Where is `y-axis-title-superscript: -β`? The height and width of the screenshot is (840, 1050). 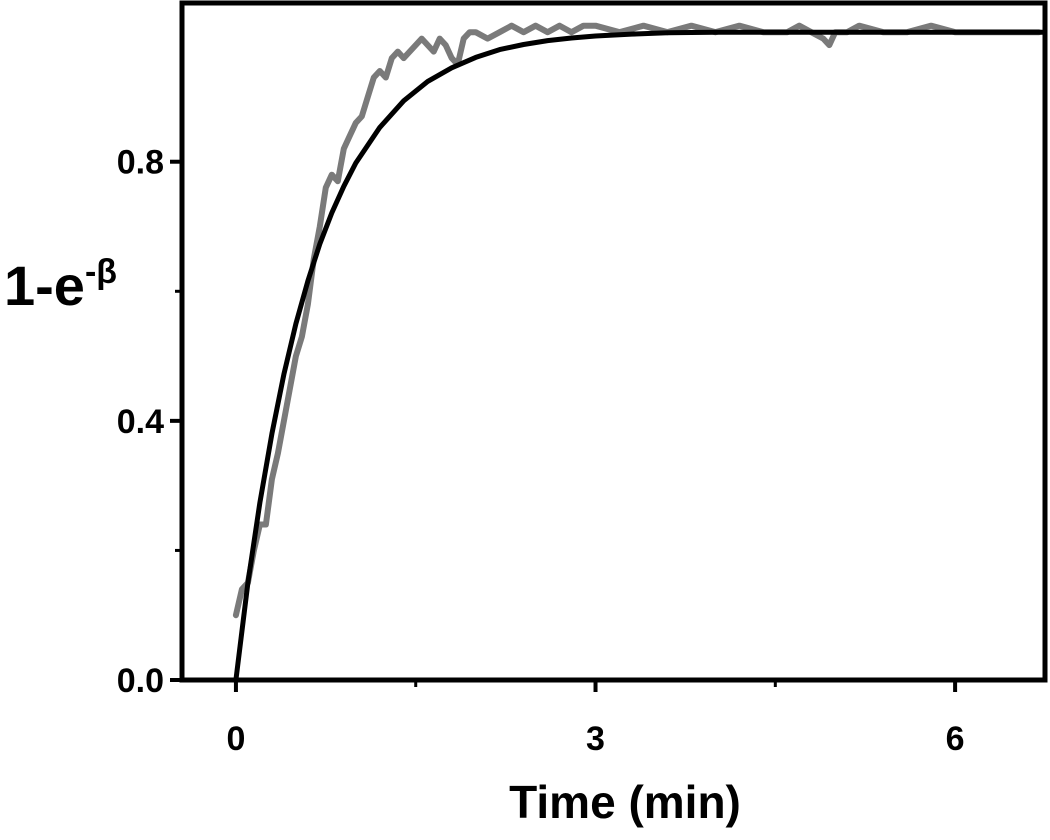 y-axis-title-superscript: -β is located at coordinates (101, 272).